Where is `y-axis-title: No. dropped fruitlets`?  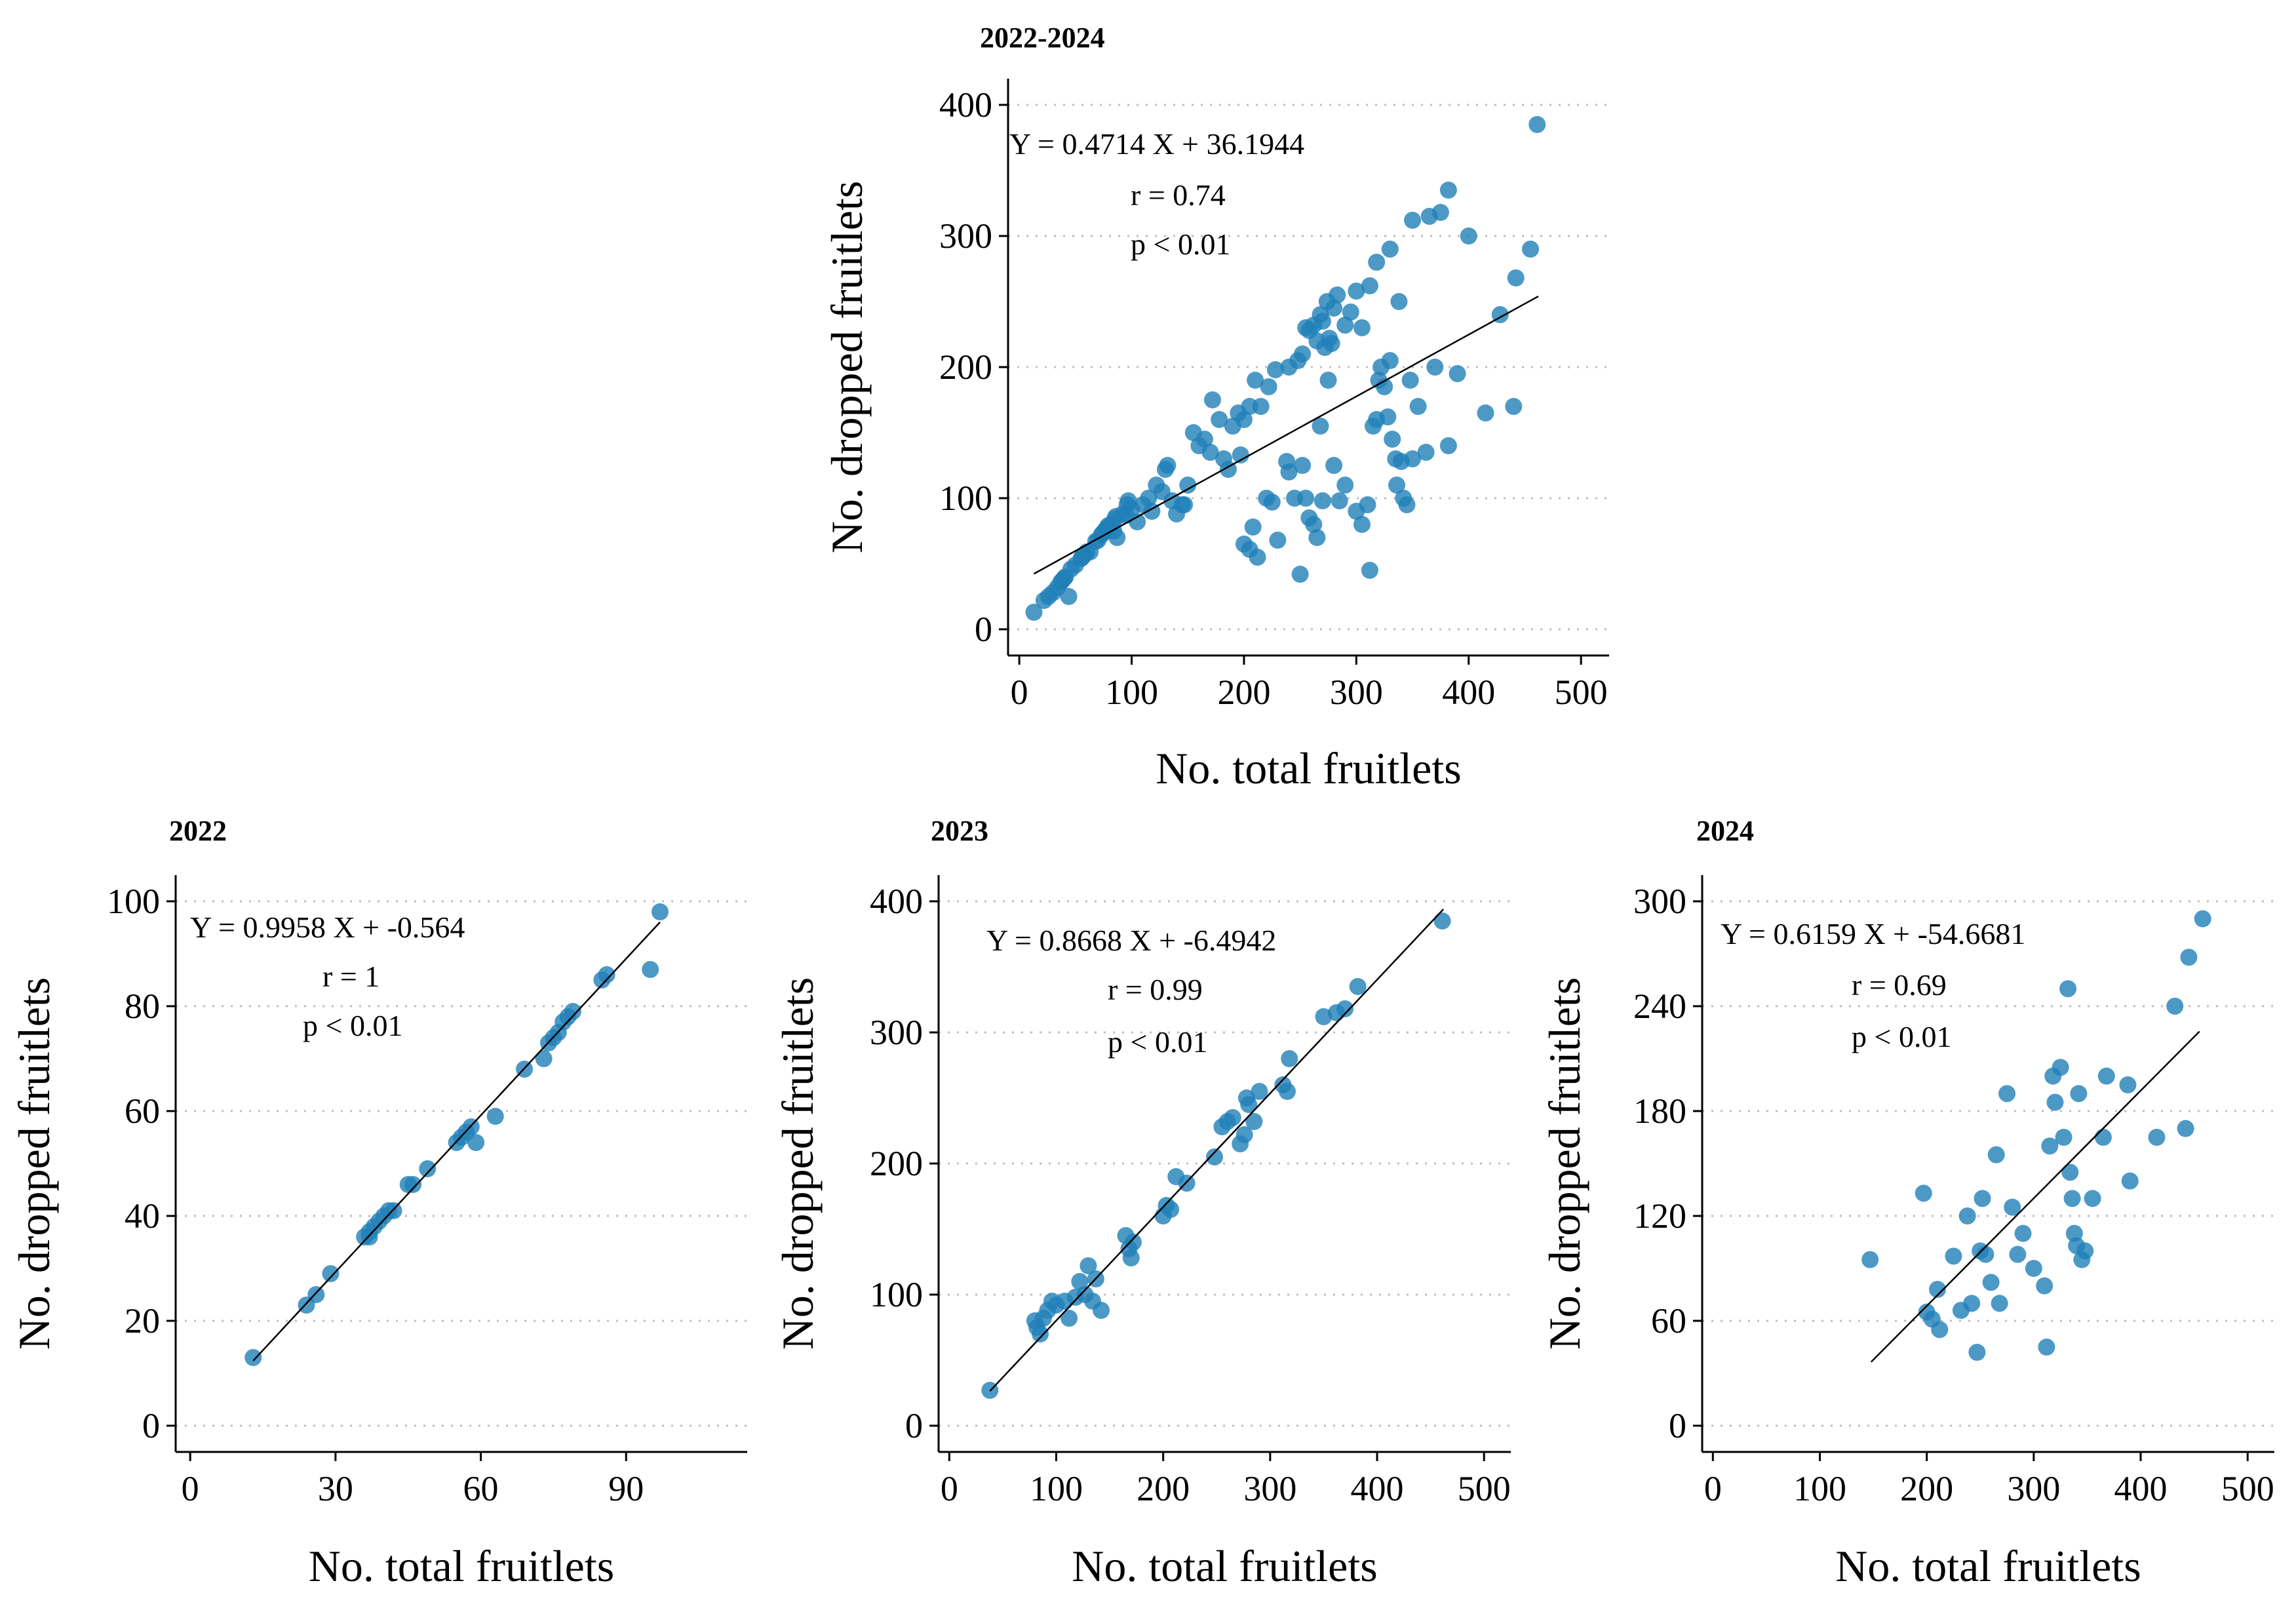 y-axis-title: No. dropped fruitlets is located at coordinates (798, 1163).